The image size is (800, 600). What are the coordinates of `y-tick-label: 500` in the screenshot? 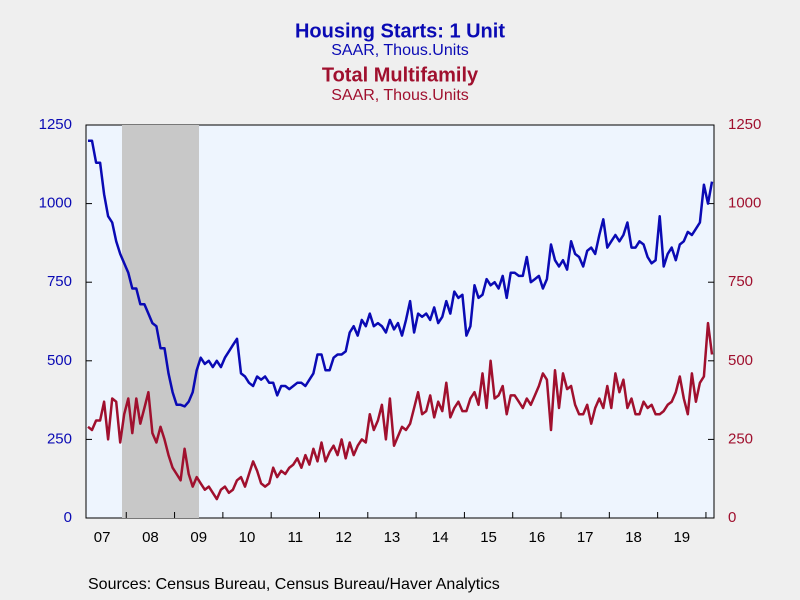 It's located at (59, 360).